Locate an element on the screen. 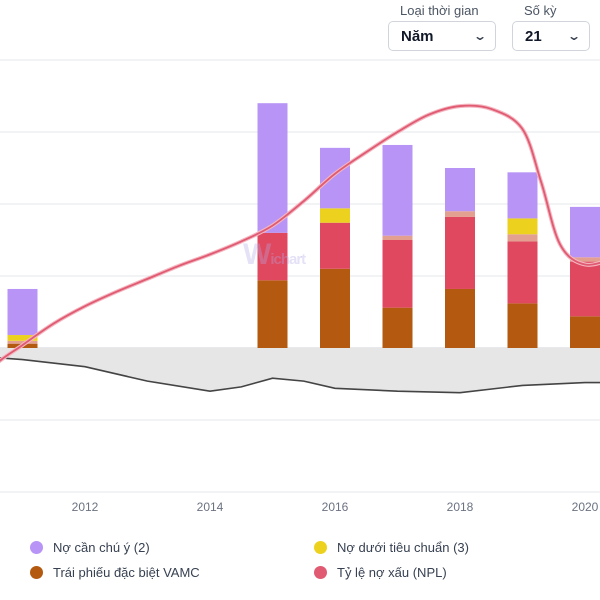 This screenshot has height=600, width=600. legend-label: Nợ dưới tiêu chuẩn (3) is located at coordinates (403, 547).